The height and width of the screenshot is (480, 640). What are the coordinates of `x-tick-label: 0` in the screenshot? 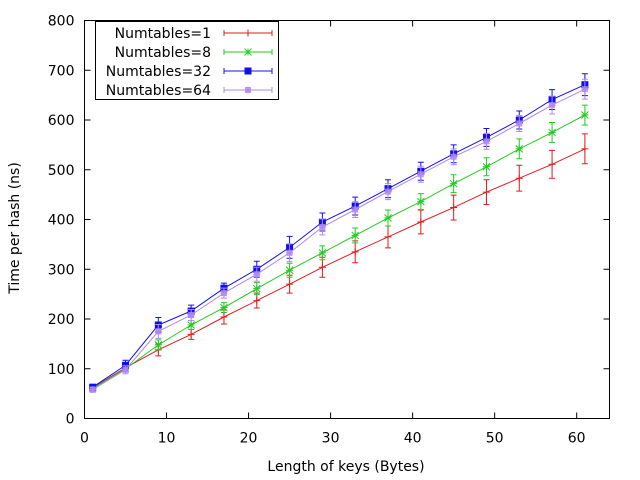 It's located at (84, 439).